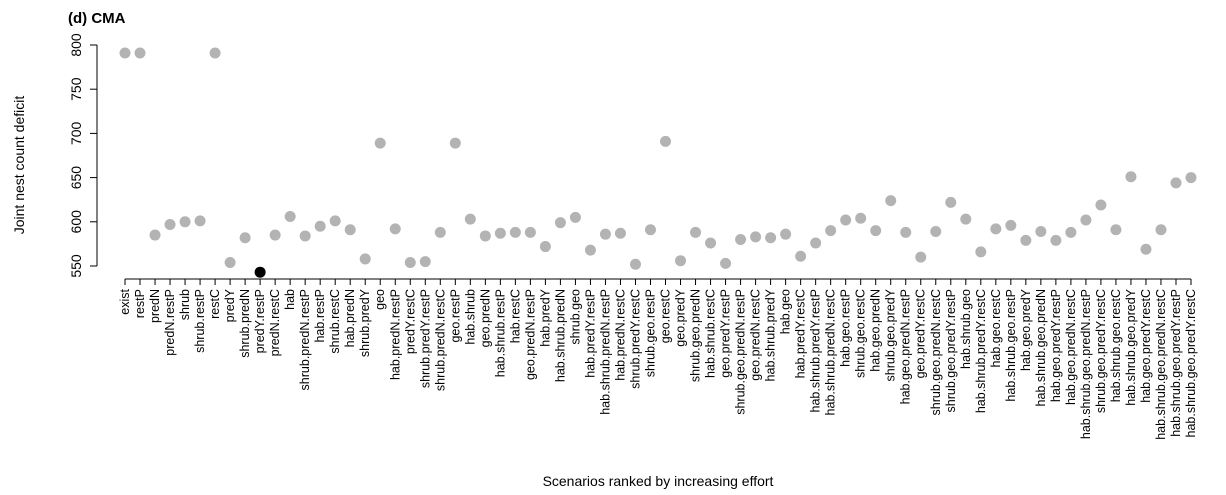 This screenshot has width=1226, height=495. What do you see at coordinates (816, 350) in the screenshot?
I see `x-tick-label: hab.shrub.predY.restP` at bounding box center [816, 350].